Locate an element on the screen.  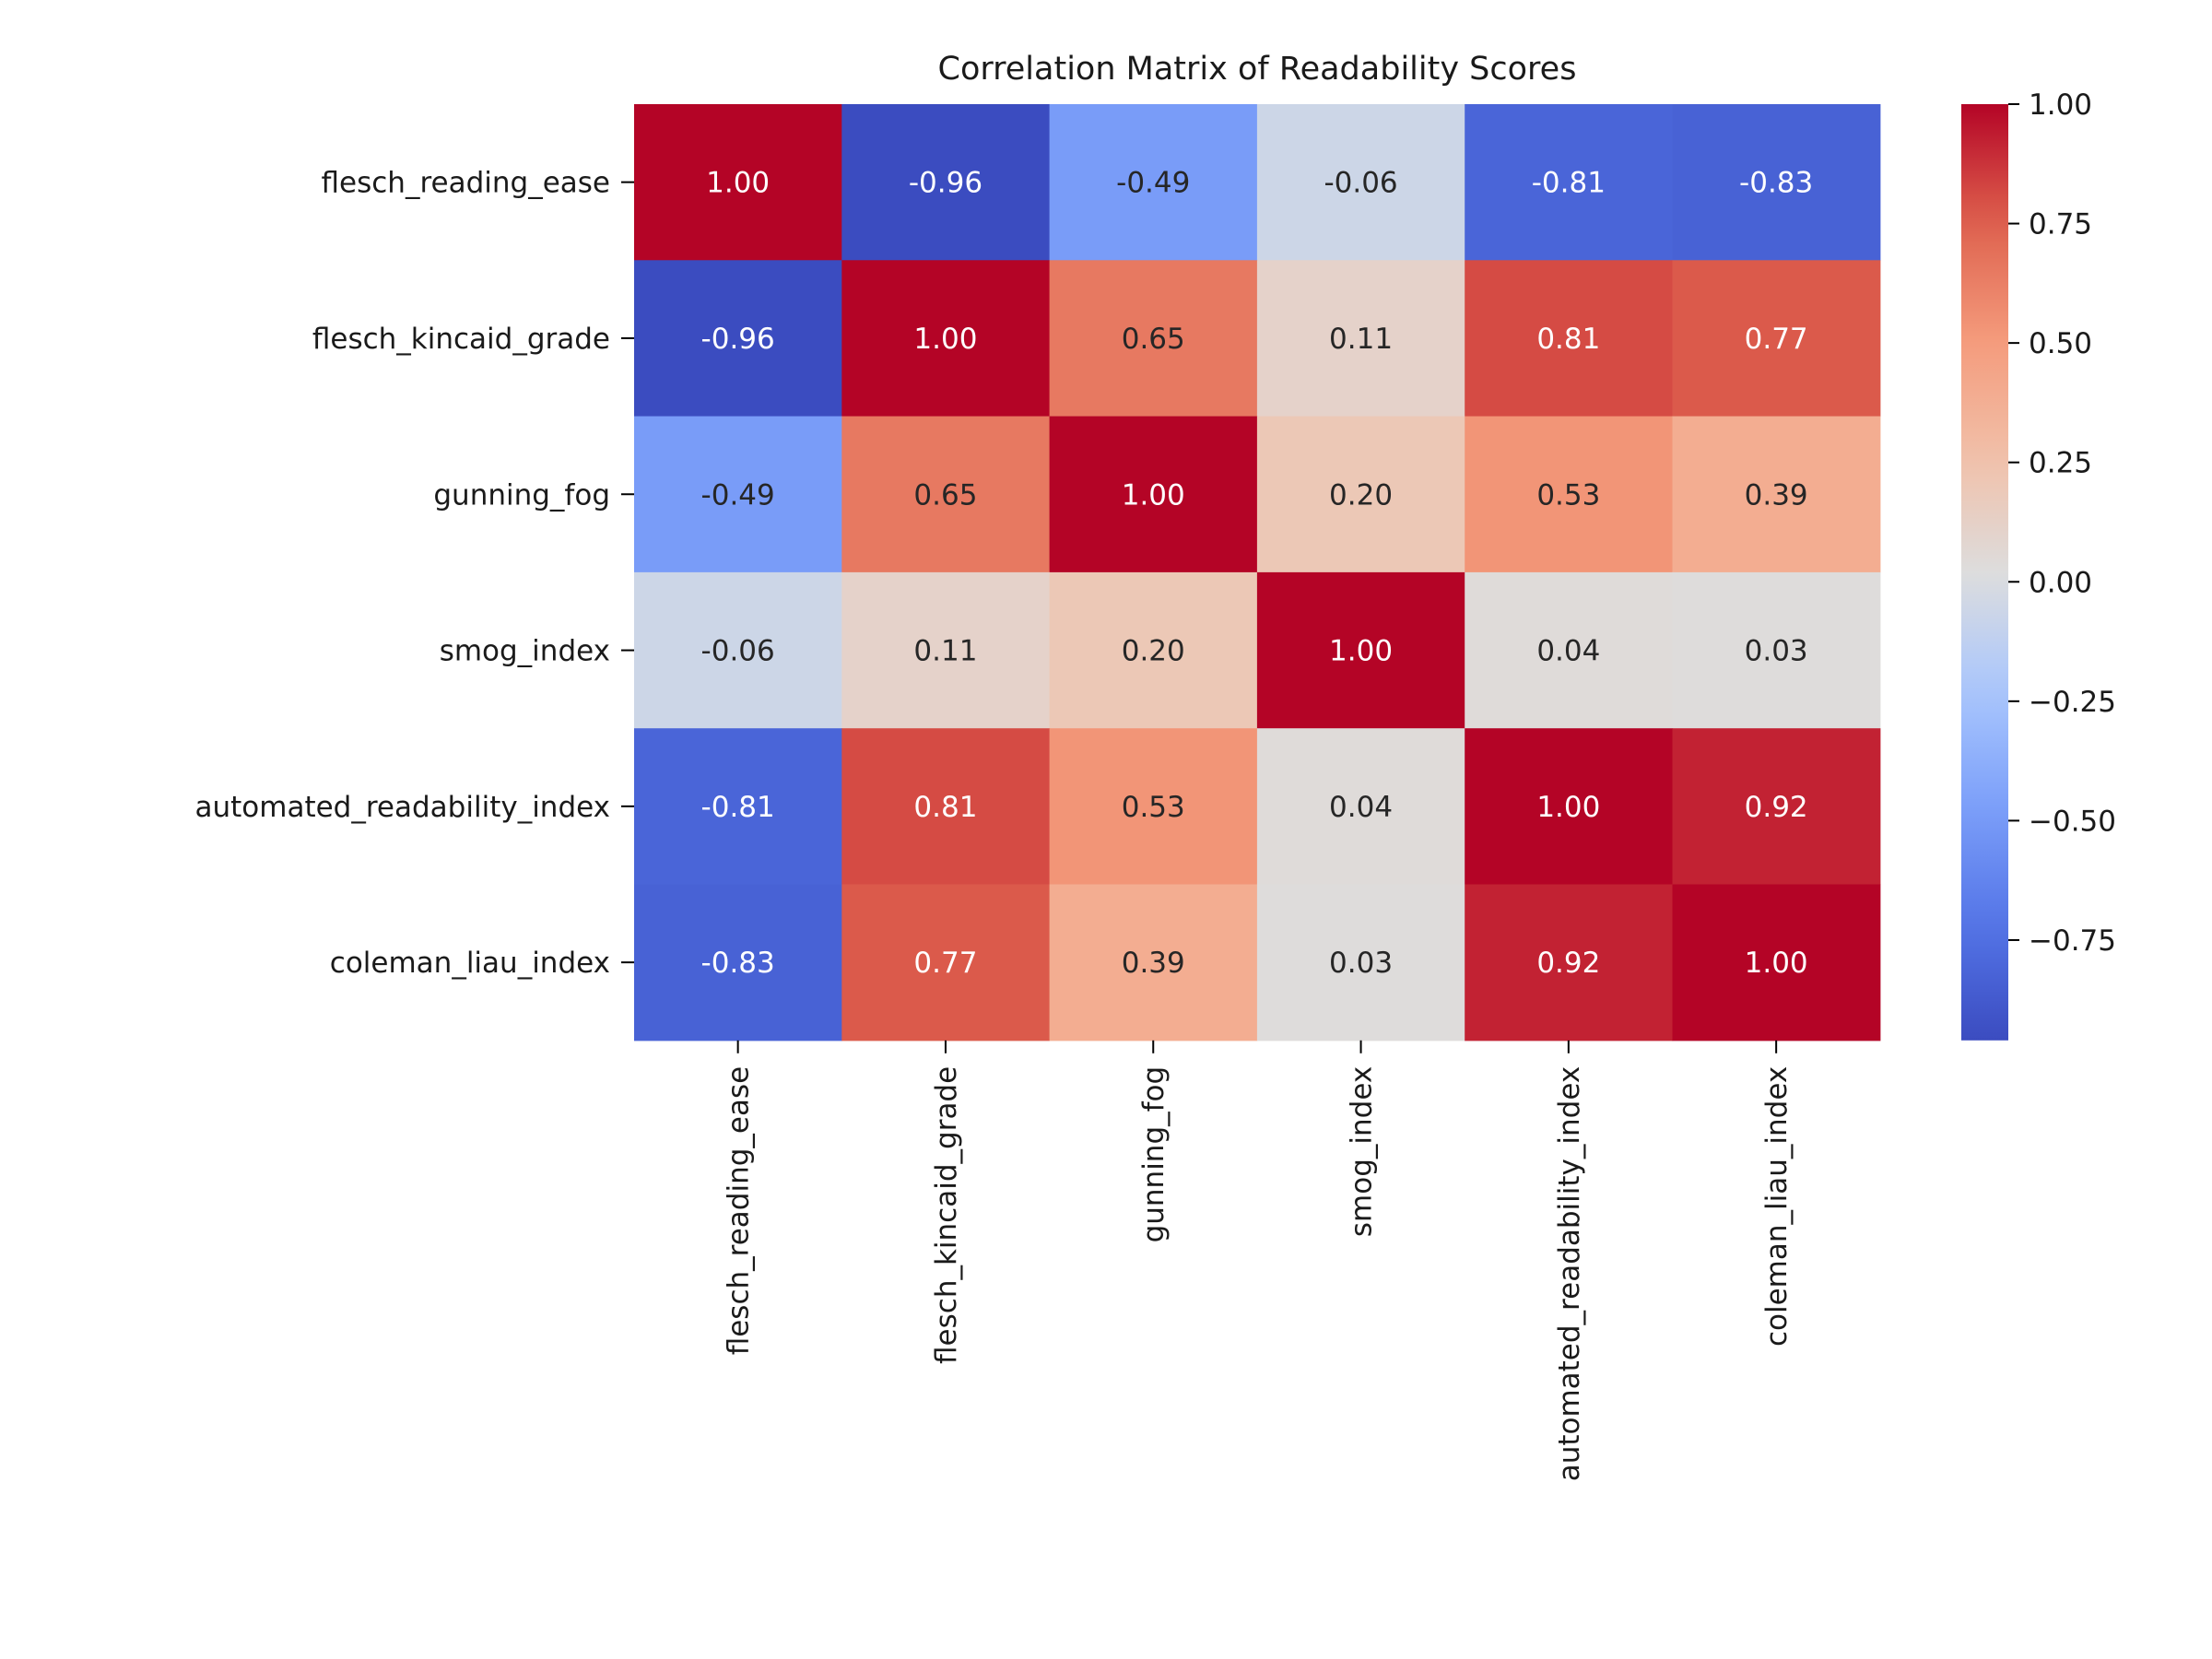
colorbar-tick-label: −0.75 is located at coordinates (2072, 941).